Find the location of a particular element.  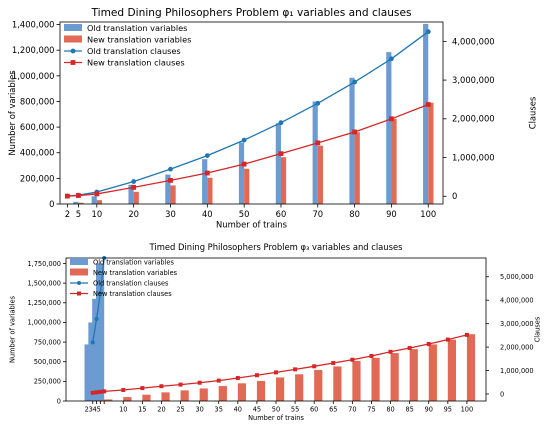

y2-tick-label: 5,000,000 is located at coordinates (517, 277).